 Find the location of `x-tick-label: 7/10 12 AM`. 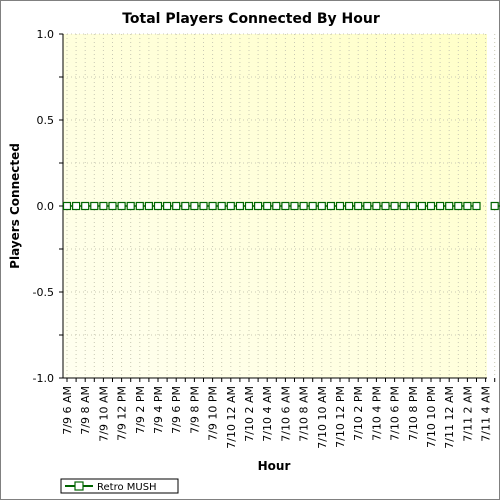

x-tick-label: 7/10 12 AM is located at coordinates (231, 417).